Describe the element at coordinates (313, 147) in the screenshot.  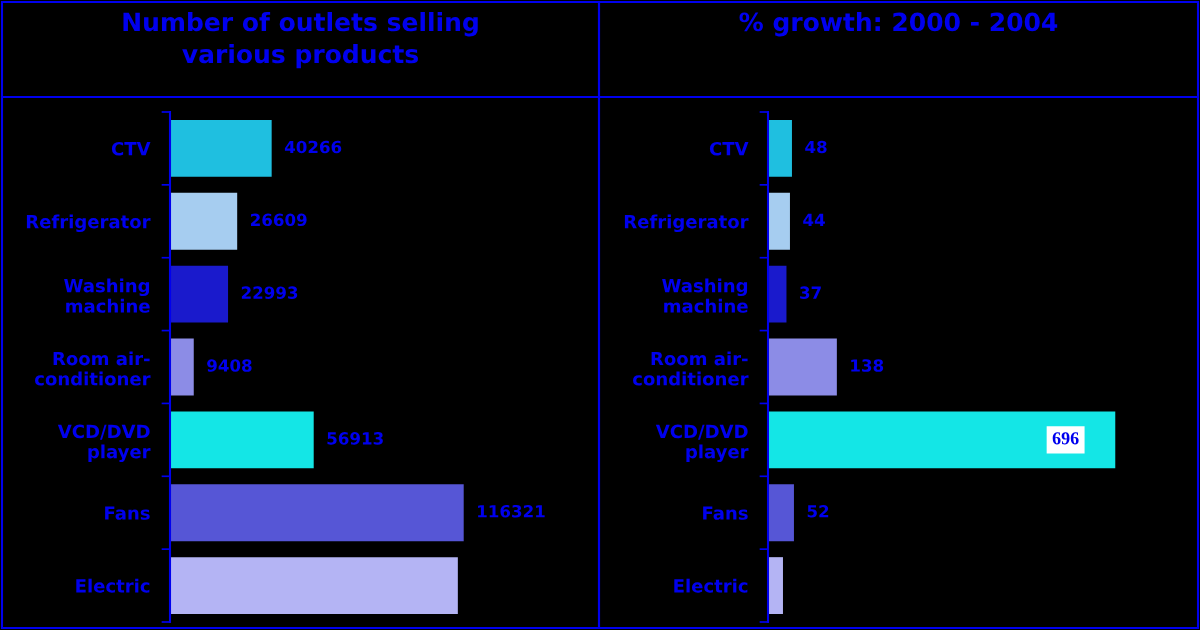
I see `data-label: 40266` at that location.